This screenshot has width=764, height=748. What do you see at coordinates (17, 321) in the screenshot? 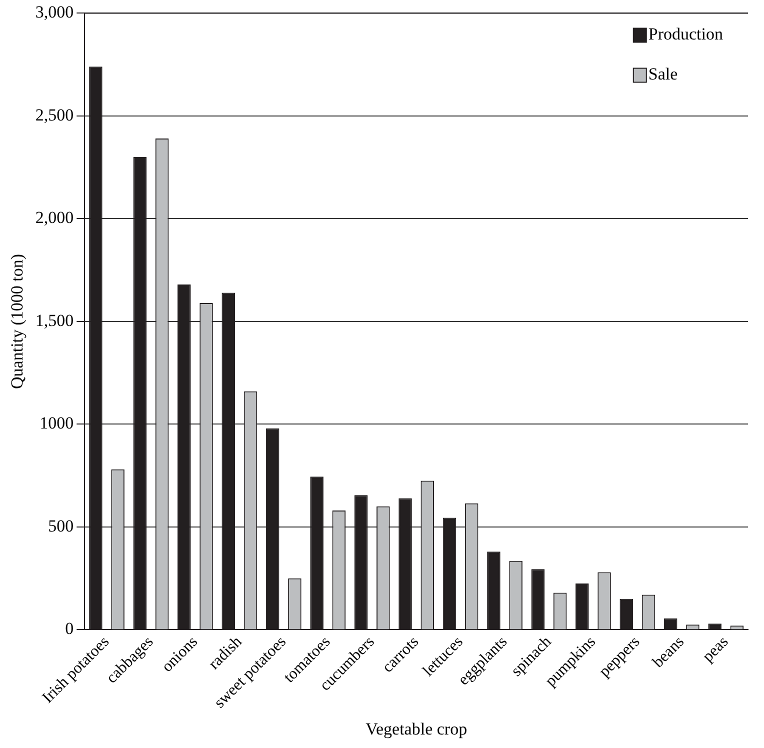
I see `y-axis-title: Quantity (1000 ton)` at bounding box center [17, 321].